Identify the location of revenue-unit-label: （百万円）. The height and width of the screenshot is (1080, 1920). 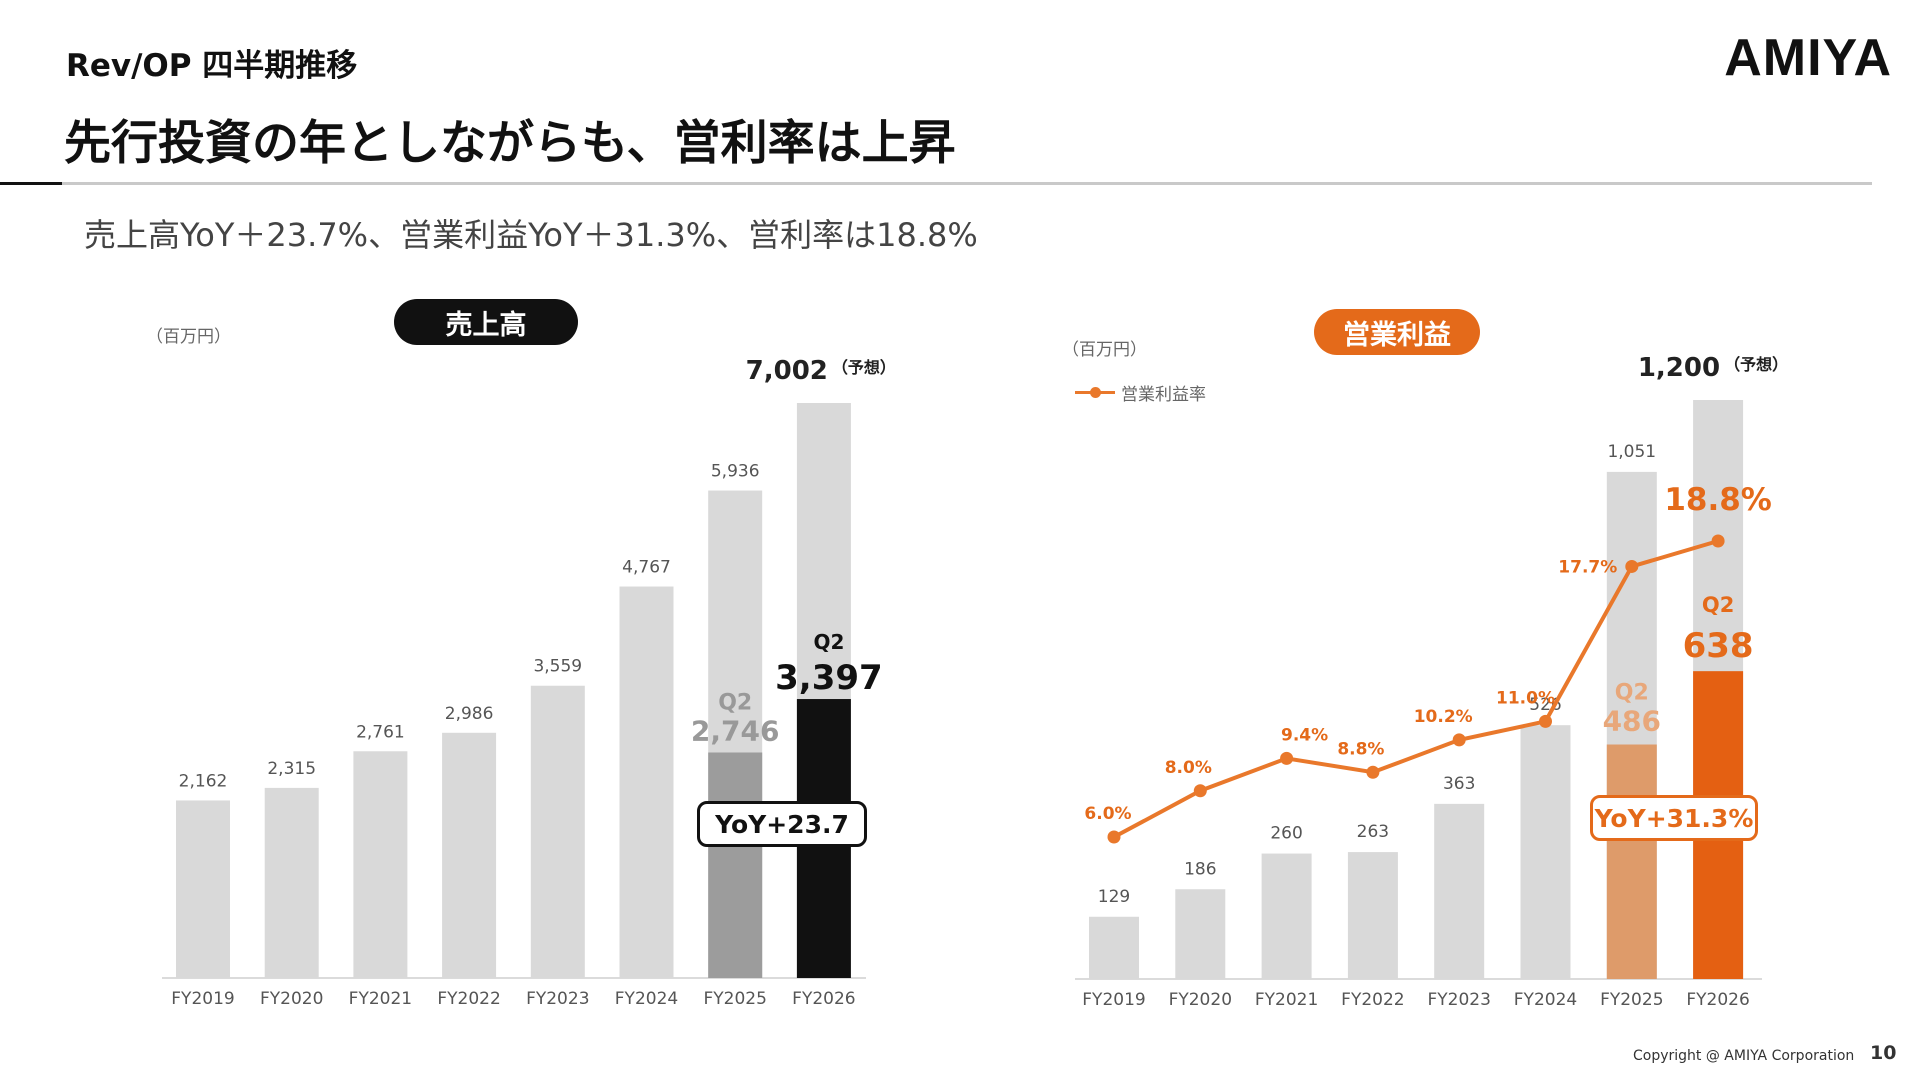
(188, 337).